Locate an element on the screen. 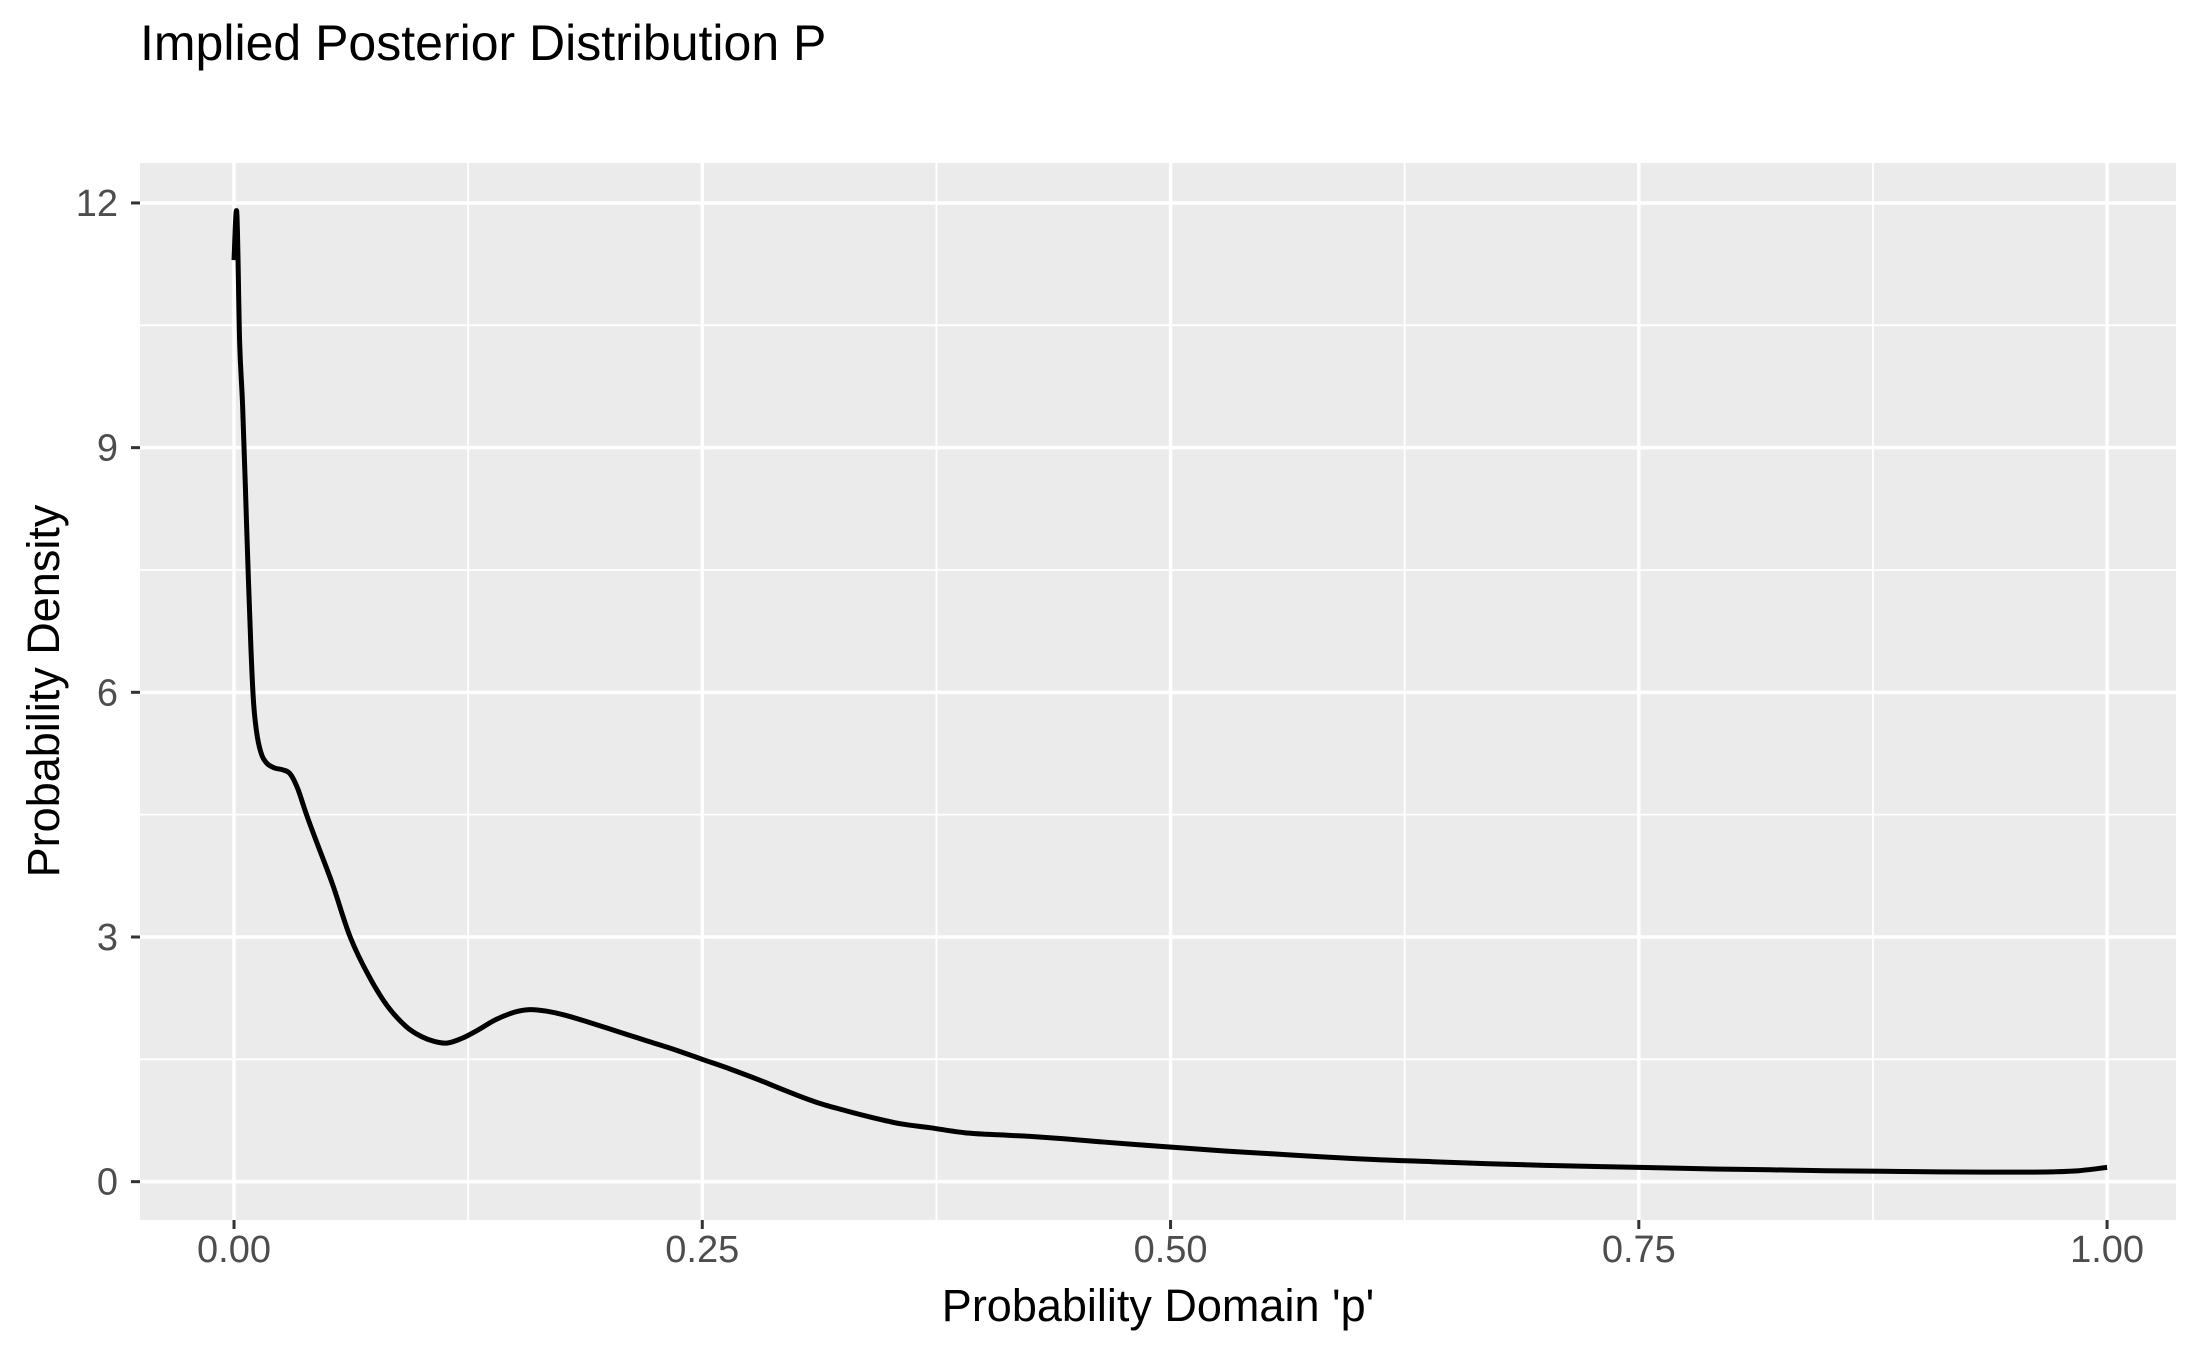  plot-title: Implied Posterior Distribution P is located at coordinates (483, 43).